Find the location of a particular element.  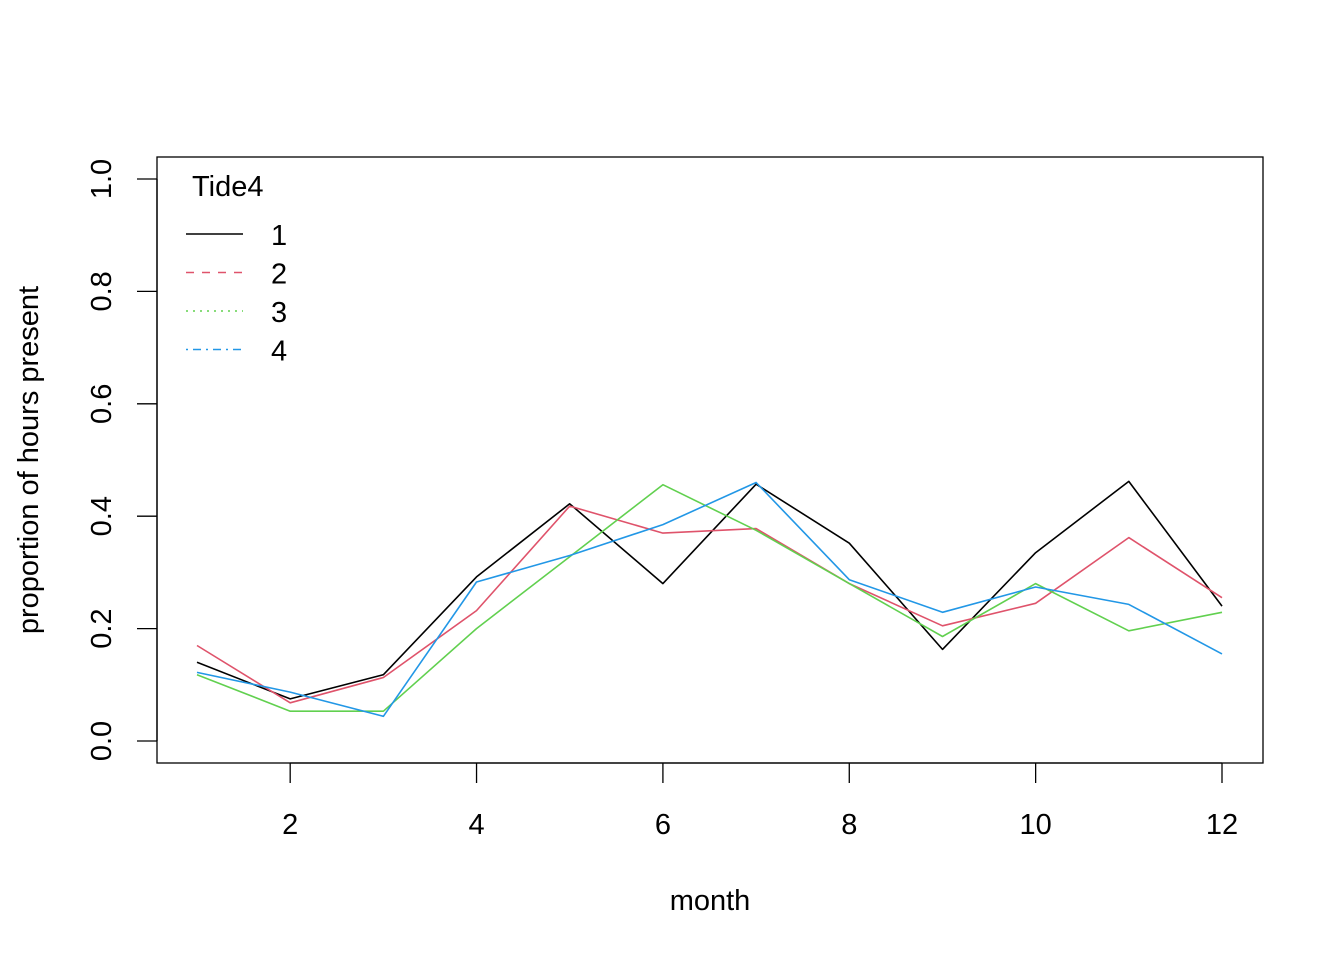

x-tick-label: 8 is located at coordinates (849, 825).